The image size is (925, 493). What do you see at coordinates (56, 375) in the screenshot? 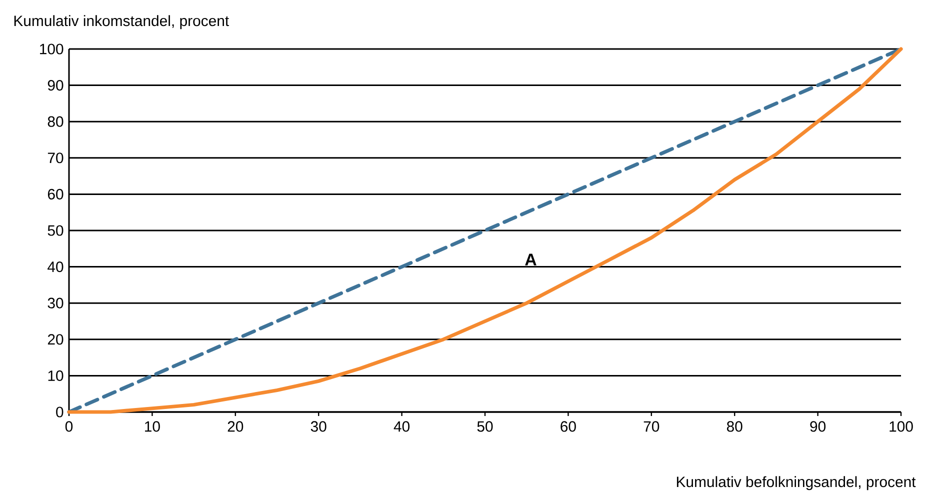
I see `y-tick-label: 10` at bounding box center [56, 375].